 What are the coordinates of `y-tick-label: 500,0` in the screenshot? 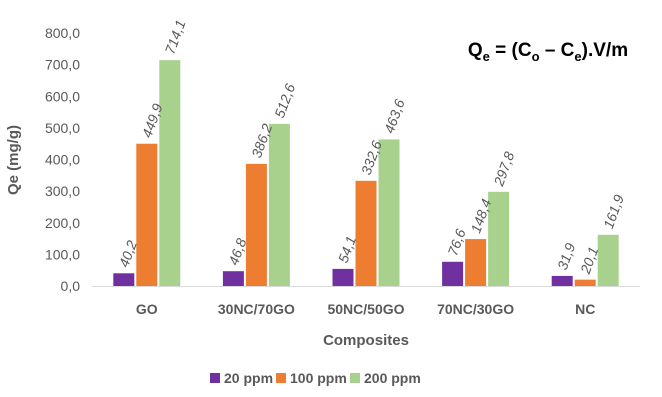 It's located at (62, 128).